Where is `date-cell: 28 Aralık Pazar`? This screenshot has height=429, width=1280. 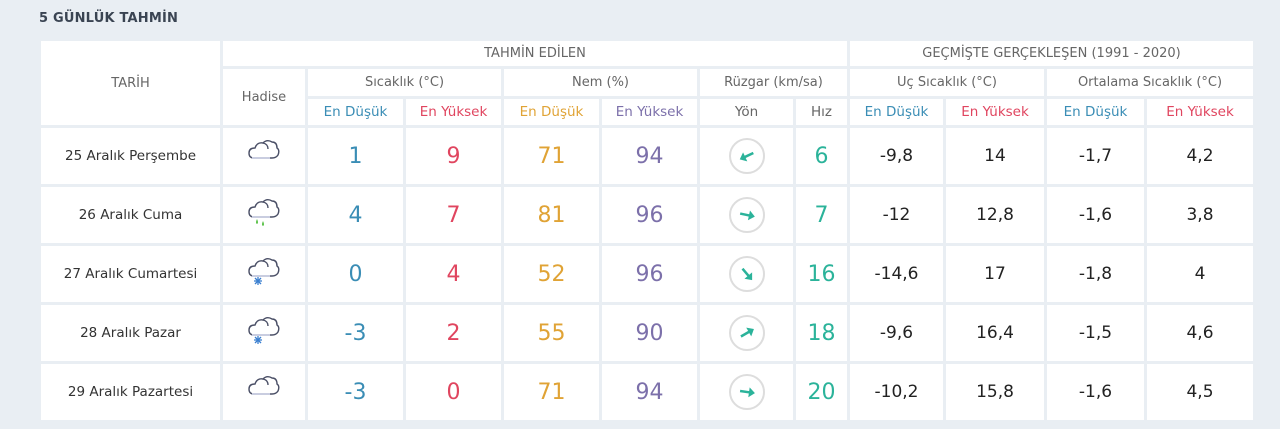
date-cell: 28 Aralık Pazar is located at coordinates (130, 333).